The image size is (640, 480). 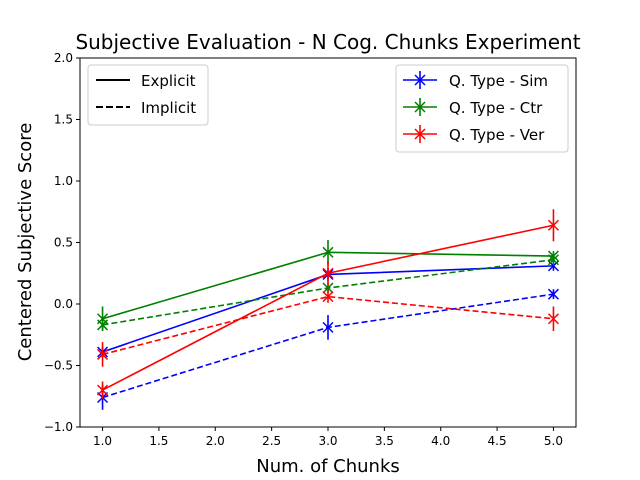 What do you see at coordinates (63, 243) in the screenshot?
I see `y-tick-label: 0.5` at bounding box center [63, 243].